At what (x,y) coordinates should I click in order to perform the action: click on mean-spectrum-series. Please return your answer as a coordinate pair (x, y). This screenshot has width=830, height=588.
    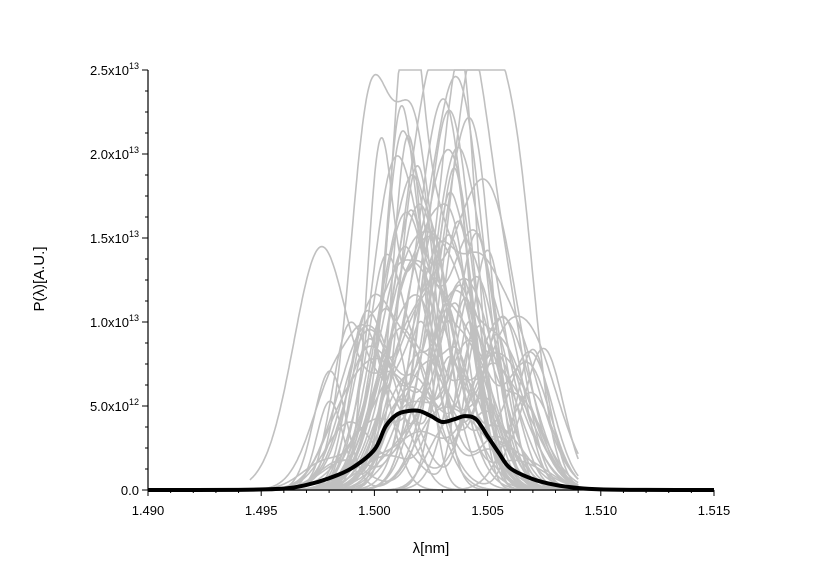
    Looking at the image, I should click on (431, 450).